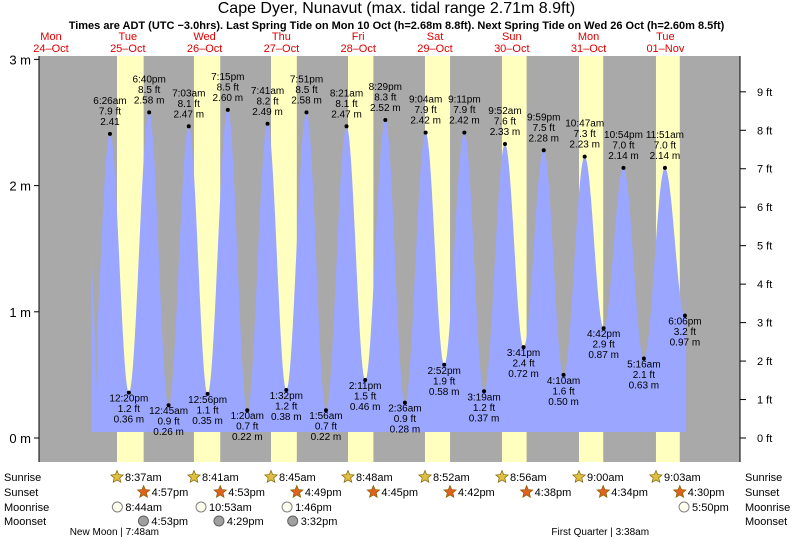  Describe the element at coordinates (605, 478) in the screenshot. I see `sunrise-time: 9:00am` at that location.